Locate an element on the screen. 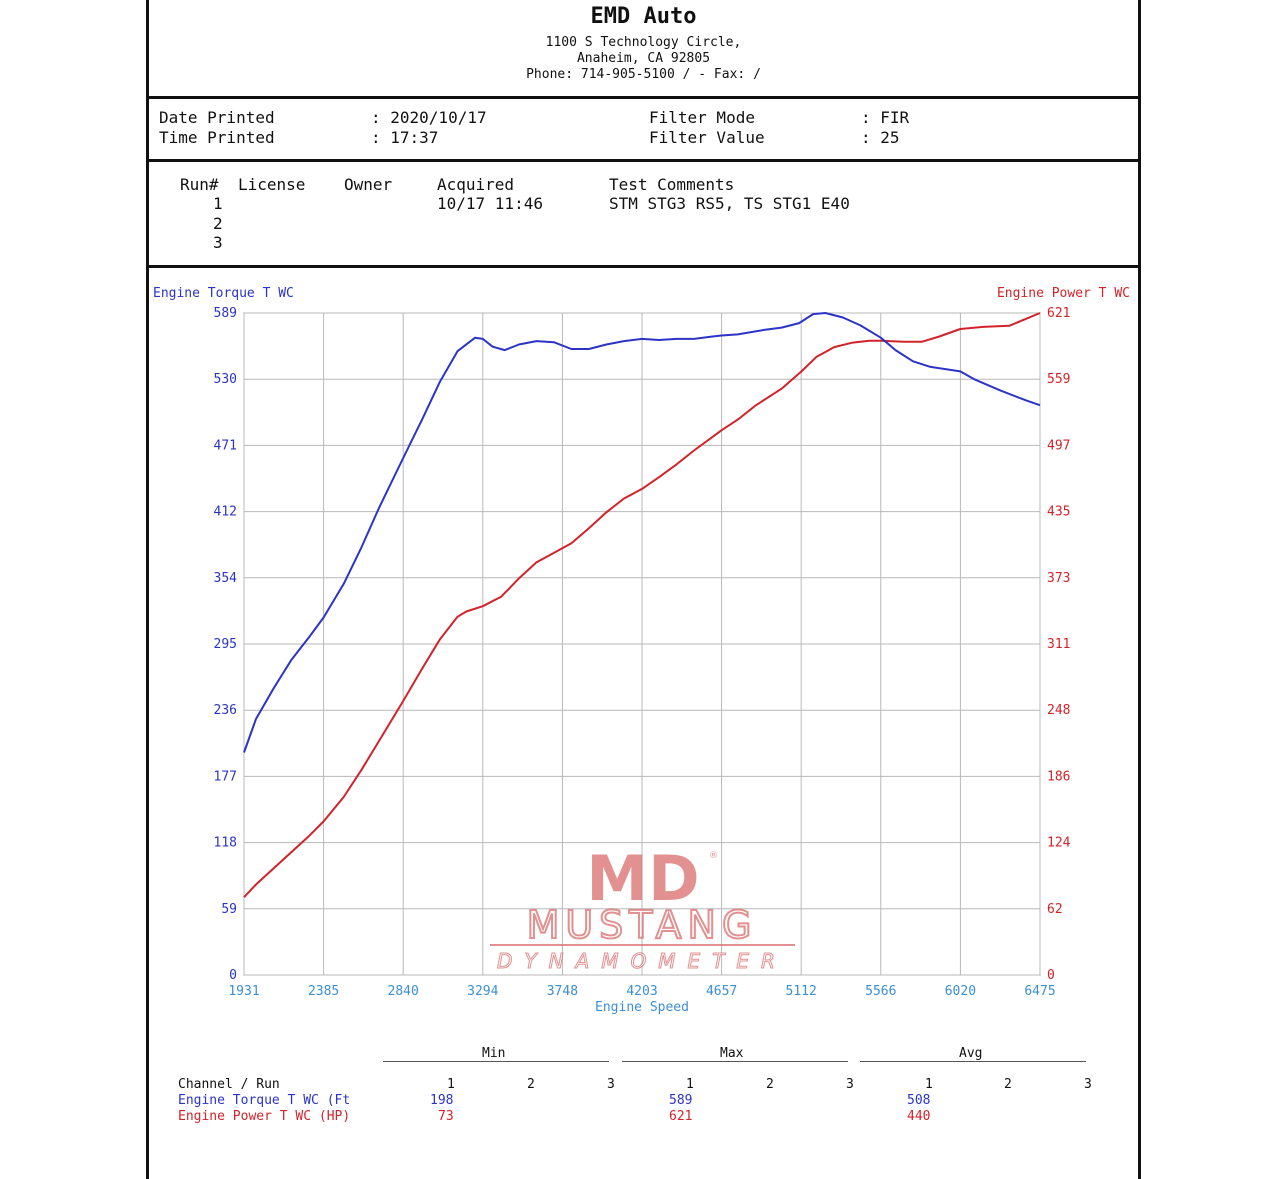 This screenshot has height=1179, width=1284. stats-avg-run-1: 1 is located at coordinates (929, 1084).